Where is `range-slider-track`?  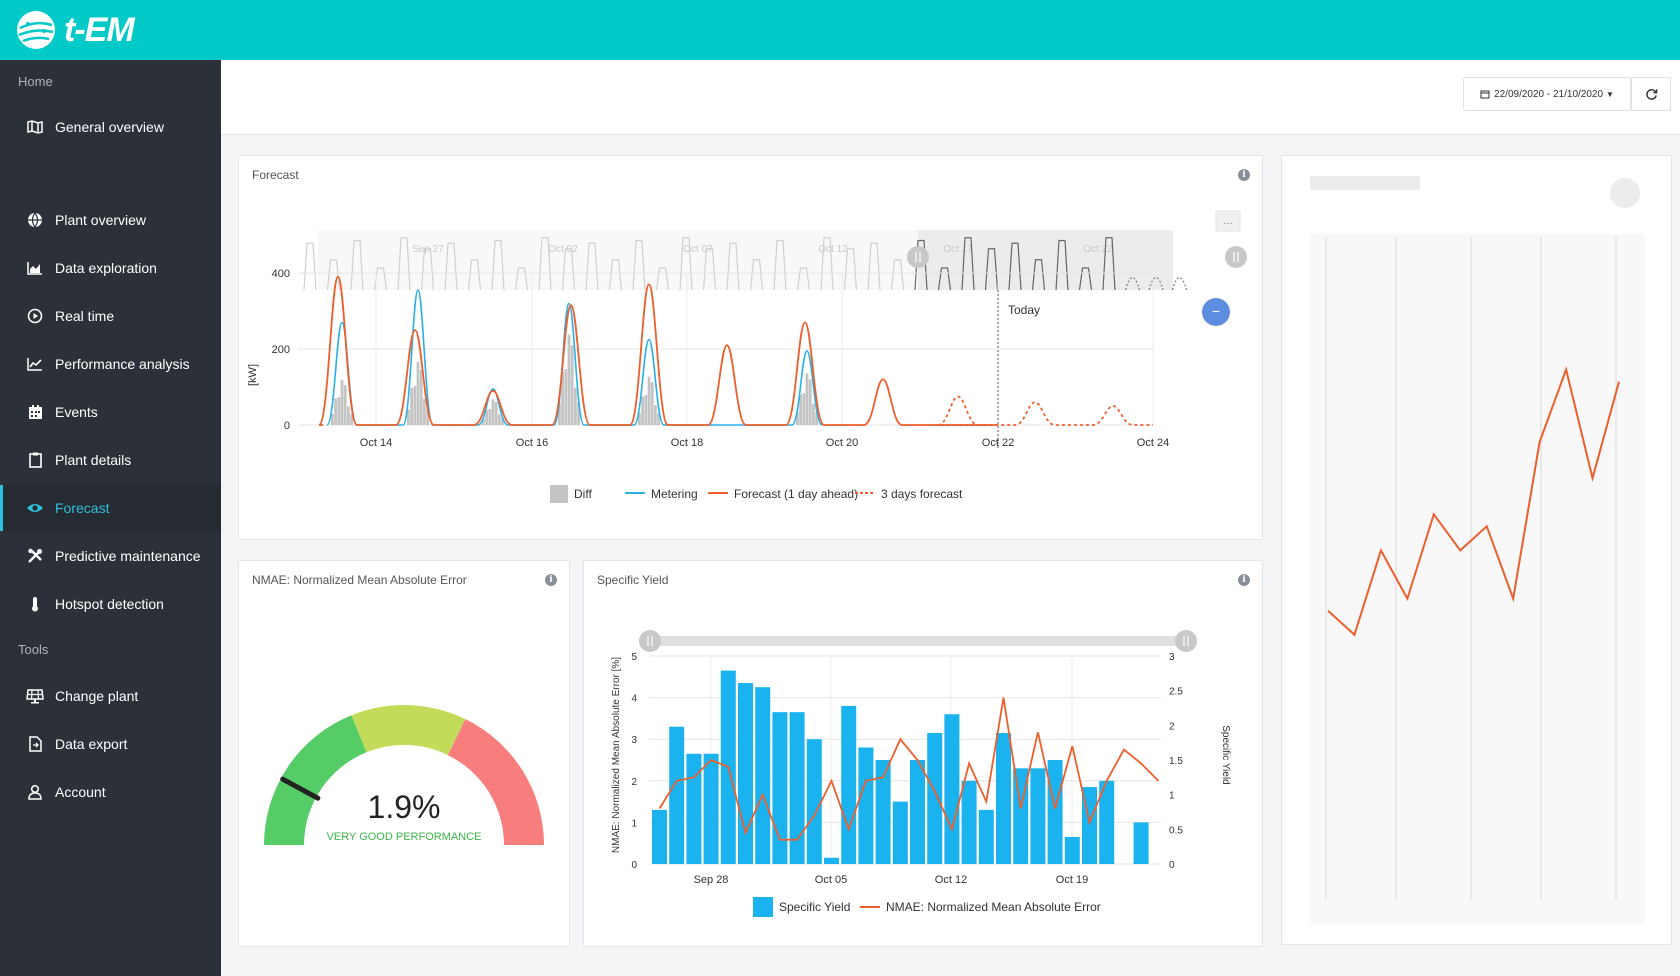 range-slider-track is located at coordinates (914, 641).